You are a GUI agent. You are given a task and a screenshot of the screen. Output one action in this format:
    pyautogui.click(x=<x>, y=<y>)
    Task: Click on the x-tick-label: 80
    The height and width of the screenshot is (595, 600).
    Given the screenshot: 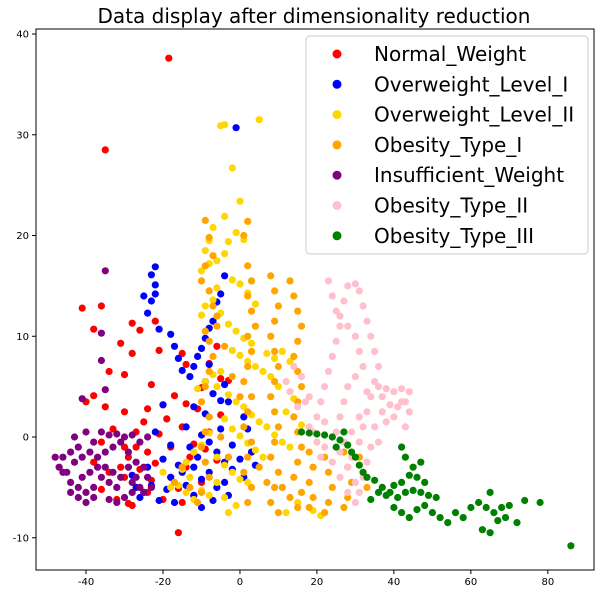 What is the action you would take?
    pyautogui.click(x=547, y=582)
    